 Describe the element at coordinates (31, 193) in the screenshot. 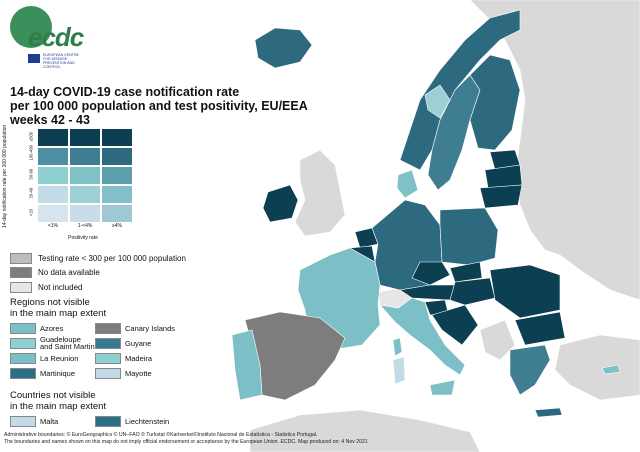

I see `matrix-row-label: 20-49` at that location.